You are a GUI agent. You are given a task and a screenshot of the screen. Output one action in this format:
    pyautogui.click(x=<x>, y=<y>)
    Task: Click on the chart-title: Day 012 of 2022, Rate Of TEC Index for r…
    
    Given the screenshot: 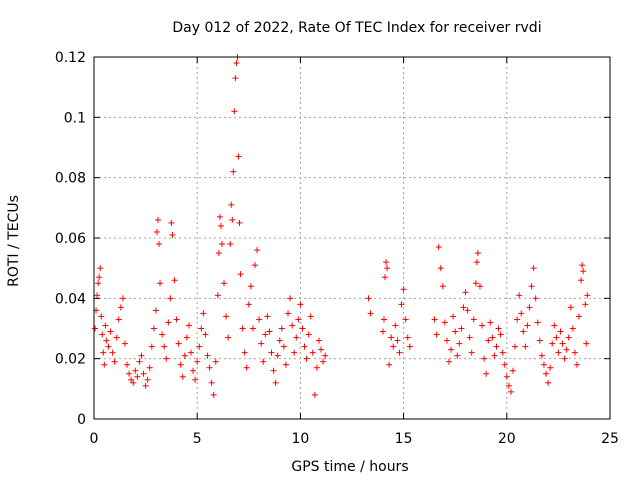 What is the action you would take?
    pyautogui.click(x=356, y=28)
    